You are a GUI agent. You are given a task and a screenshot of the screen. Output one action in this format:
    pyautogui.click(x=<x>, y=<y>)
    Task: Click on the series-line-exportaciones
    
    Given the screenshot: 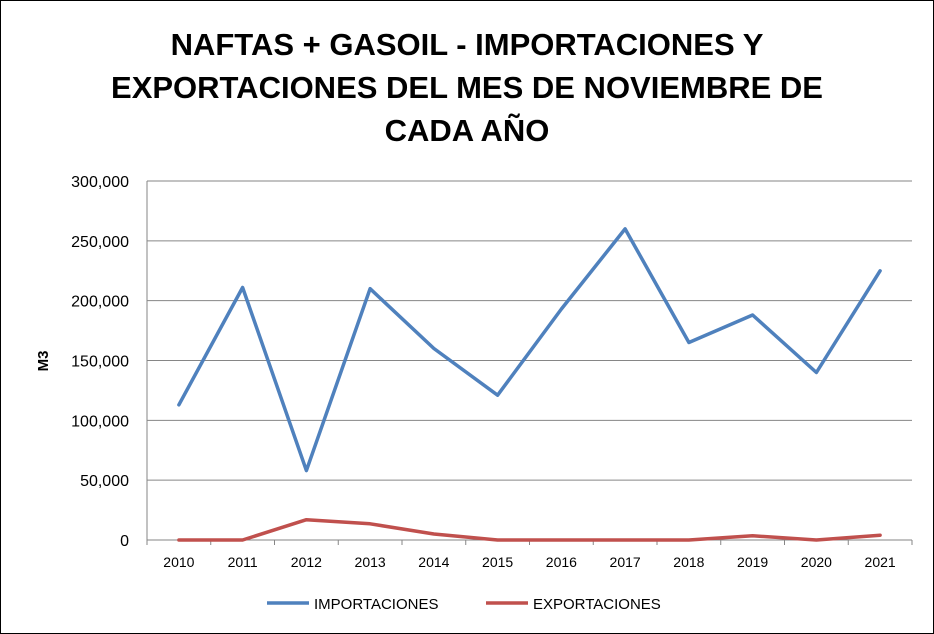 What is the action you would take?
    pyautogui.click(x=529, y=529)
    